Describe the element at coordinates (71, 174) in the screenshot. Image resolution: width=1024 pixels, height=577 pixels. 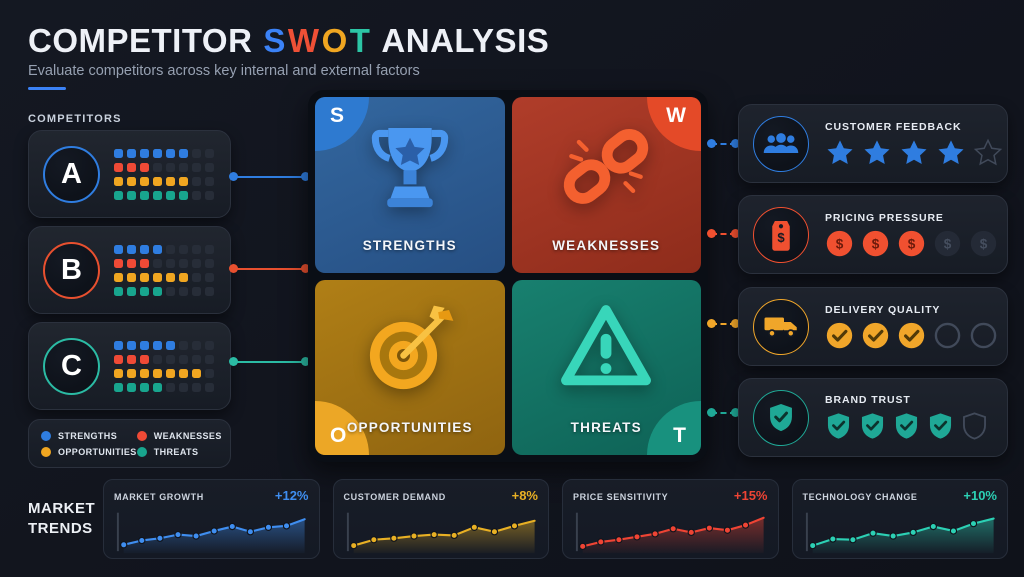
I see `competitor-a-avatar: A` at that location.